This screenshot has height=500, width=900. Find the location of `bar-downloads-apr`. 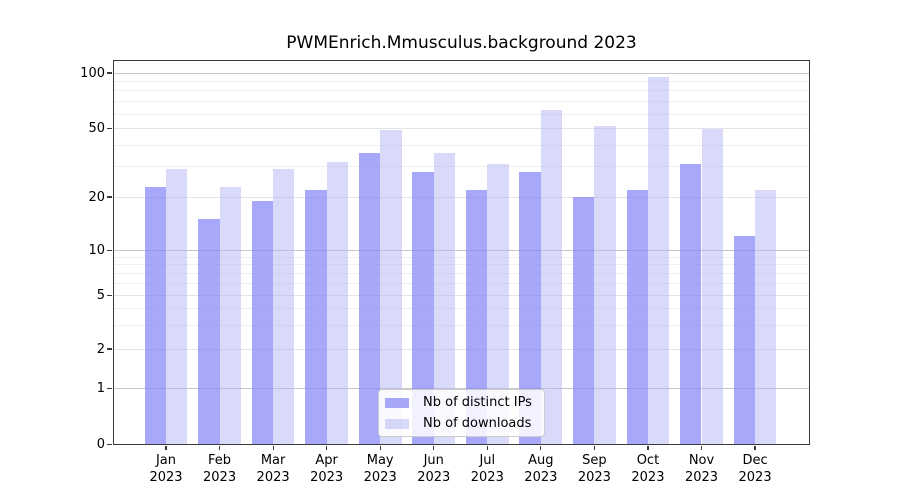

bar-downloads-apr is located at coordinates (337, 303).